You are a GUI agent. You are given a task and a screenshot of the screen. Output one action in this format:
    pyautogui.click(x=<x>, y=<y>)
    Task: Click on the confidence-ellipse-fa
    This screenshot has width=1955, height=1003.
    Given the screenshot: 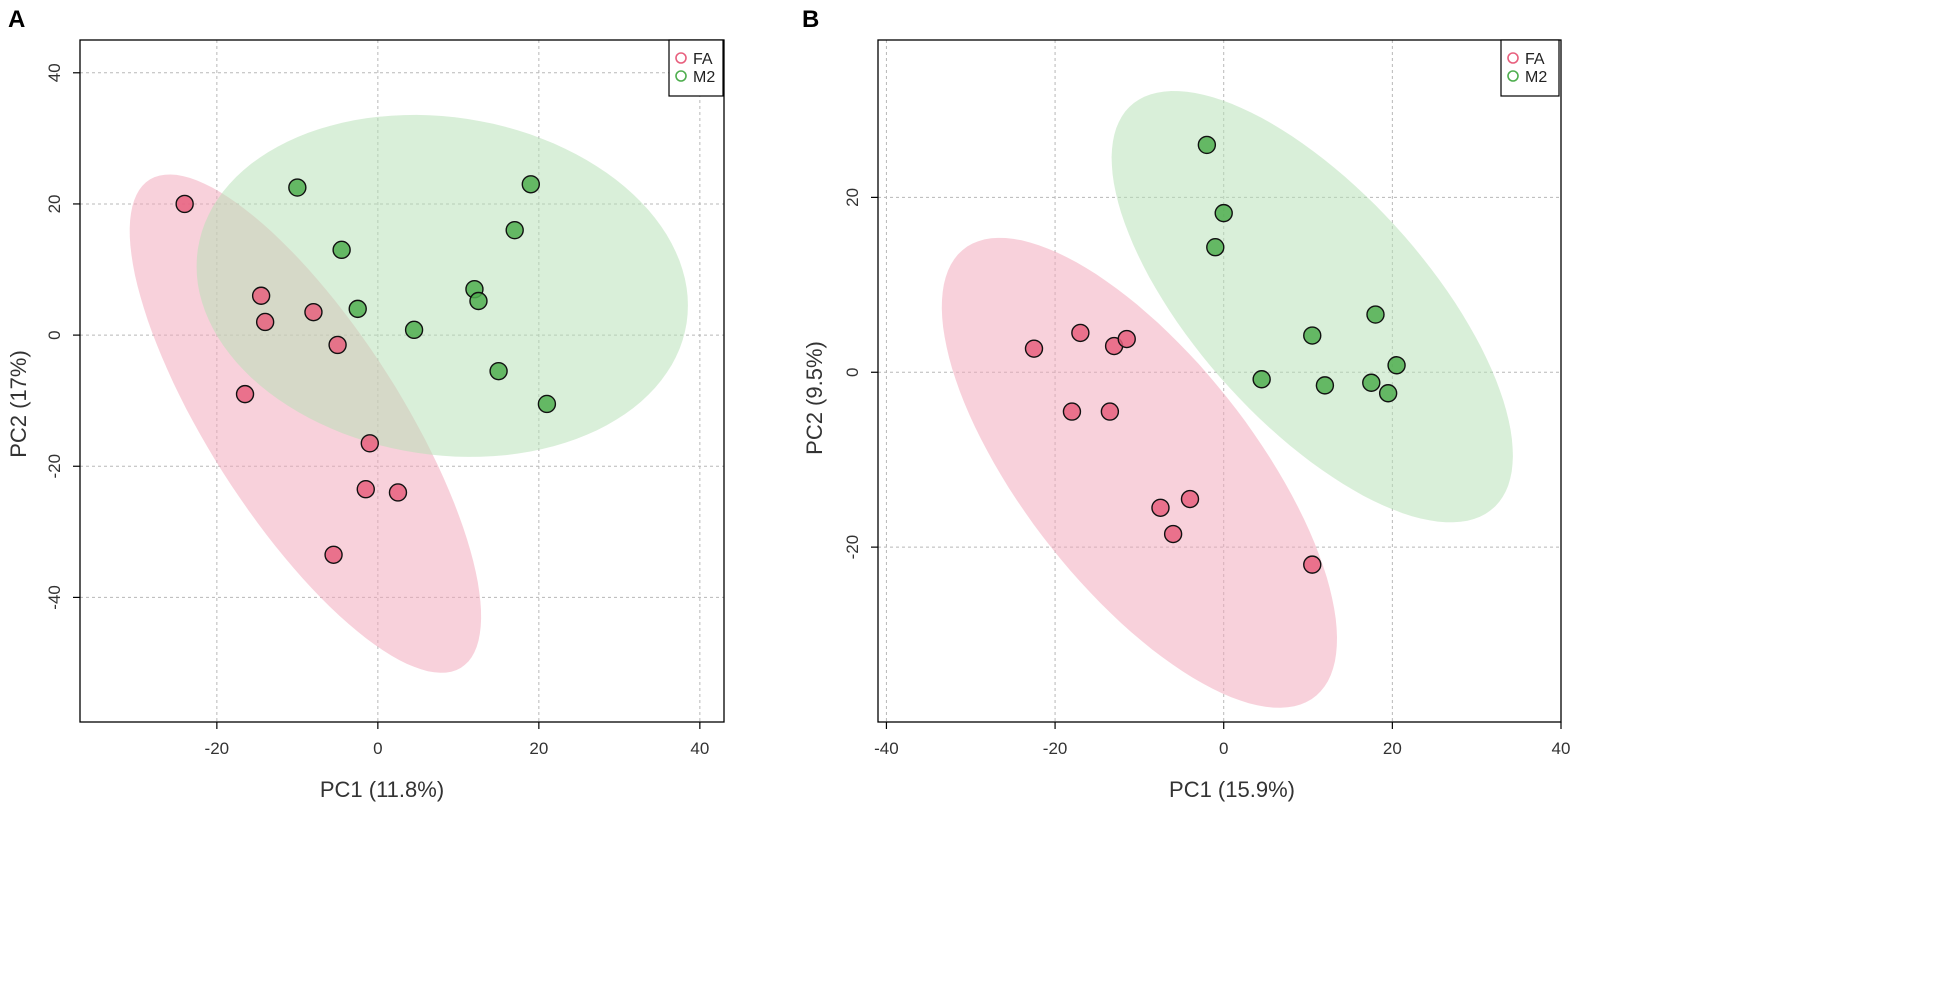 What is the action you would take?
    pyautogui.click(x=1139, y=472)
    